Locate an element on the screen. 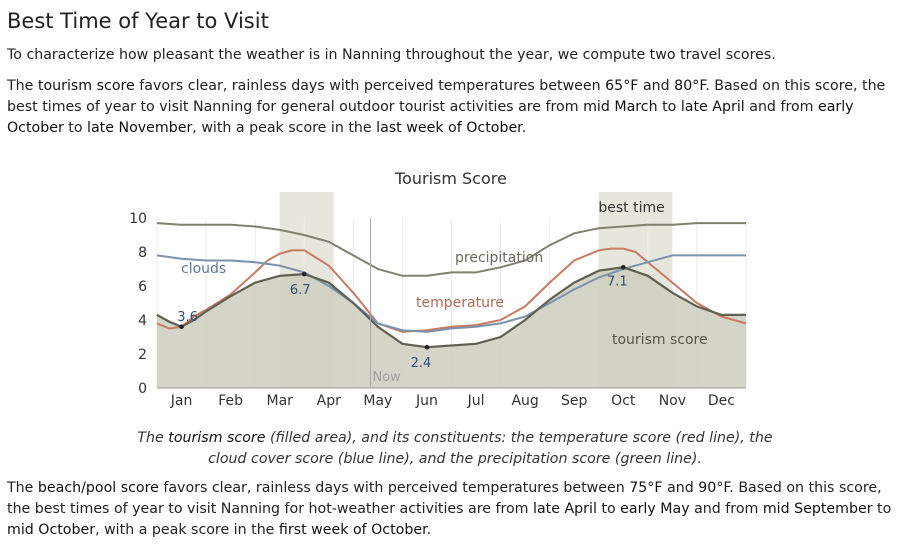 Image resolution: width=907 pixels, height=552 pixels. x-tick-label: Jan is located at coordinates (181, 401).